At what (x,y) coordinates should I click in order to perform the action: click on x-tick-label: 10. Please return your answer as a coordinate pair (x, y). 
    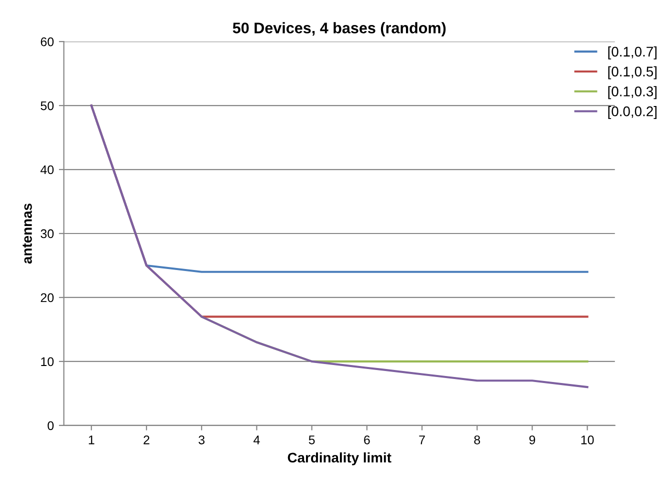
    Looking at the image, I should click on (587, 439).